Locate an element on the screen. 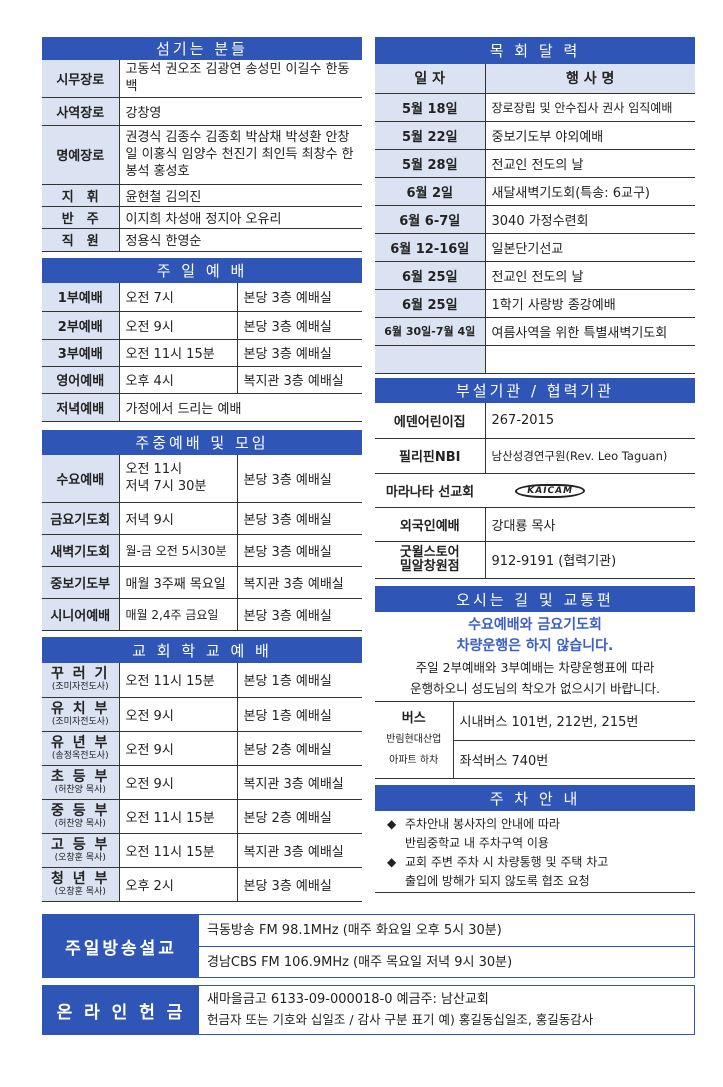  calendar-title: 목 회 달 력 is located at coordinates (535, 50).